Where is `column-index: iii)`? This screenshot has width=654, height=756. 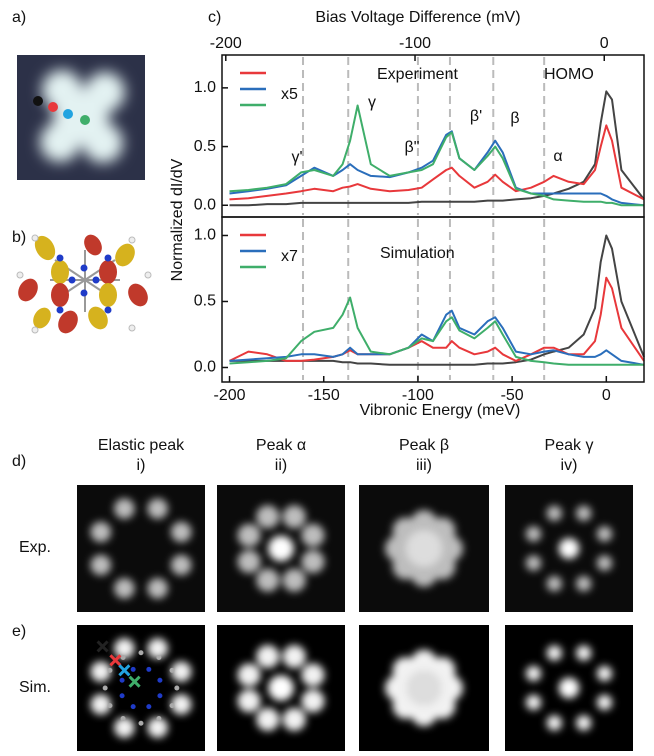 column-index: iii) is located at coordinates (424, 465).